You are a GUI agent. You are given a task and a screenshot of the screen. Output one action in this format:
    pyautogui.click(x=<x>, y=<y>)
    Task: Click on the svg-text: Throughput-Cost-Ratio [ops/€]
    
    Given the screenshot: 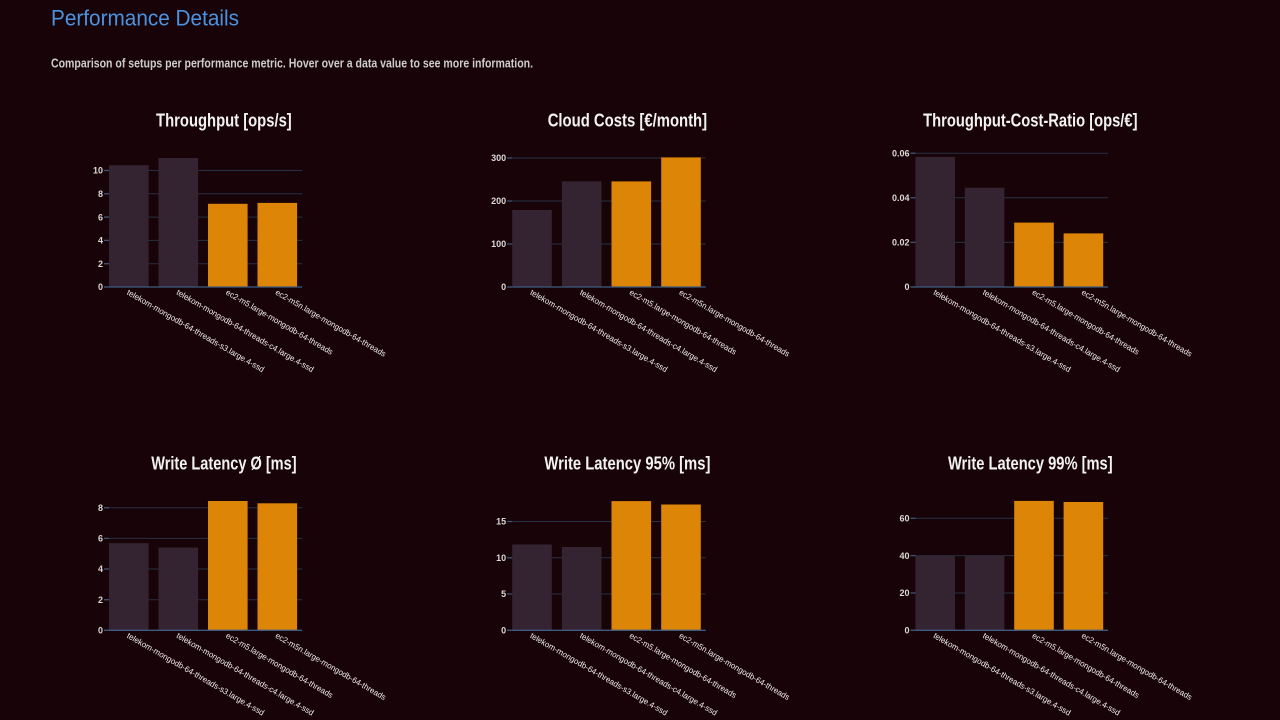 What is the action you would take?
    pyautogui.click(x=1030, y=120)
    